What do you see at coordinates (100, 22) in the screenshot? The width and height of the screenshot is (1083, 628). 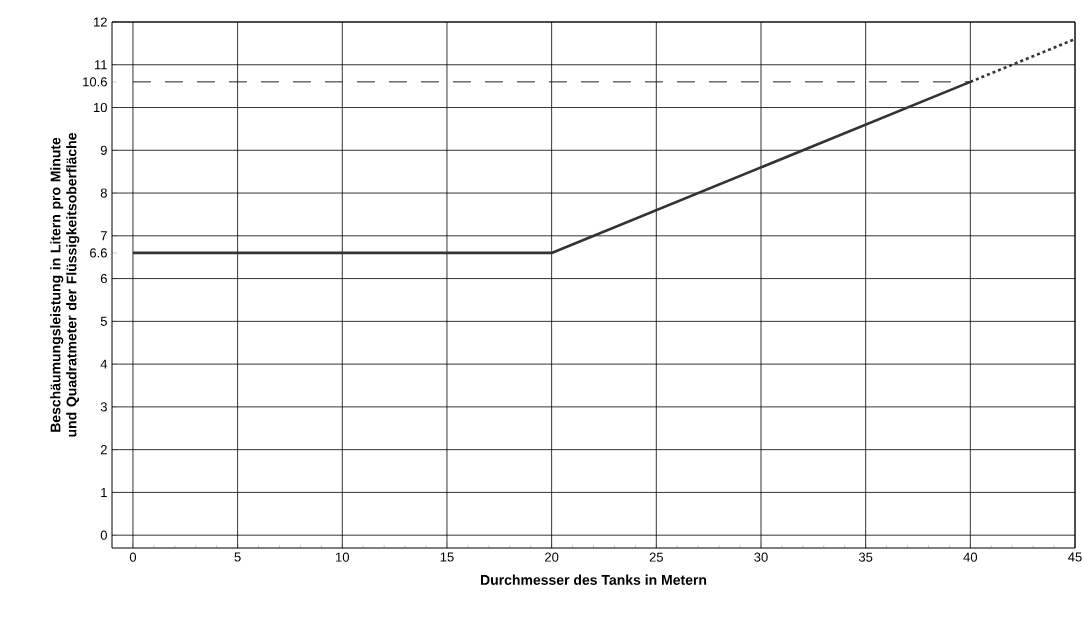 I see `y-tick-label: 12` at bounding box center [100, 22].